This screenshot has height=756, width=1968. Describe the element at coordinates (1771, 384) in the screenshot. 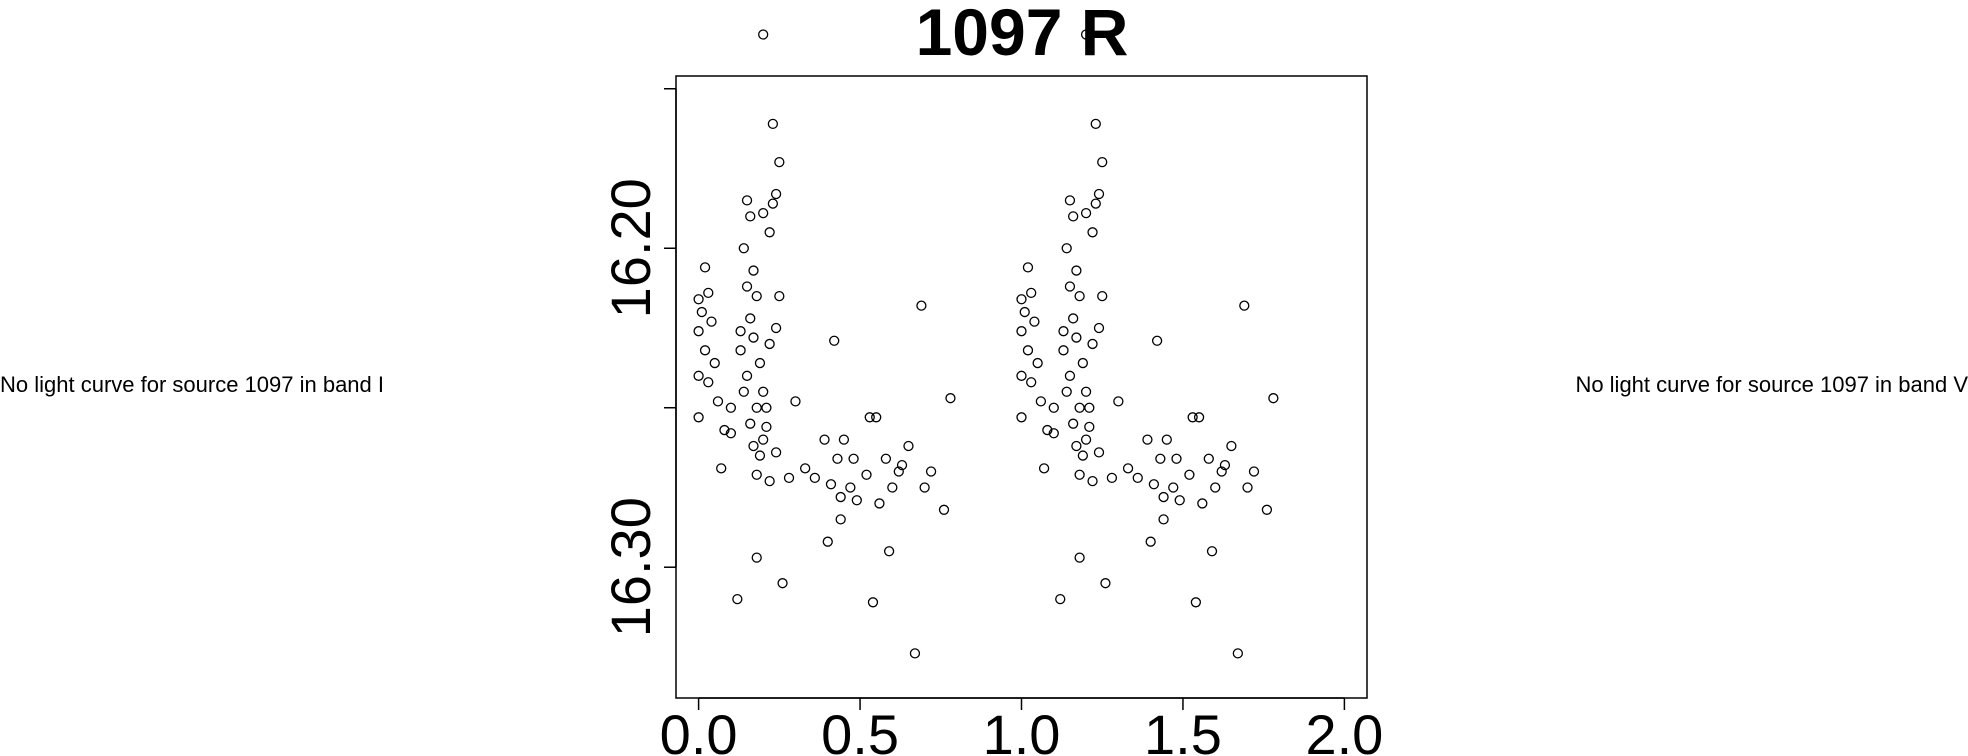

I see `no-light-curve-band-v-note: No light curve for source 1097 in band V` at that location.